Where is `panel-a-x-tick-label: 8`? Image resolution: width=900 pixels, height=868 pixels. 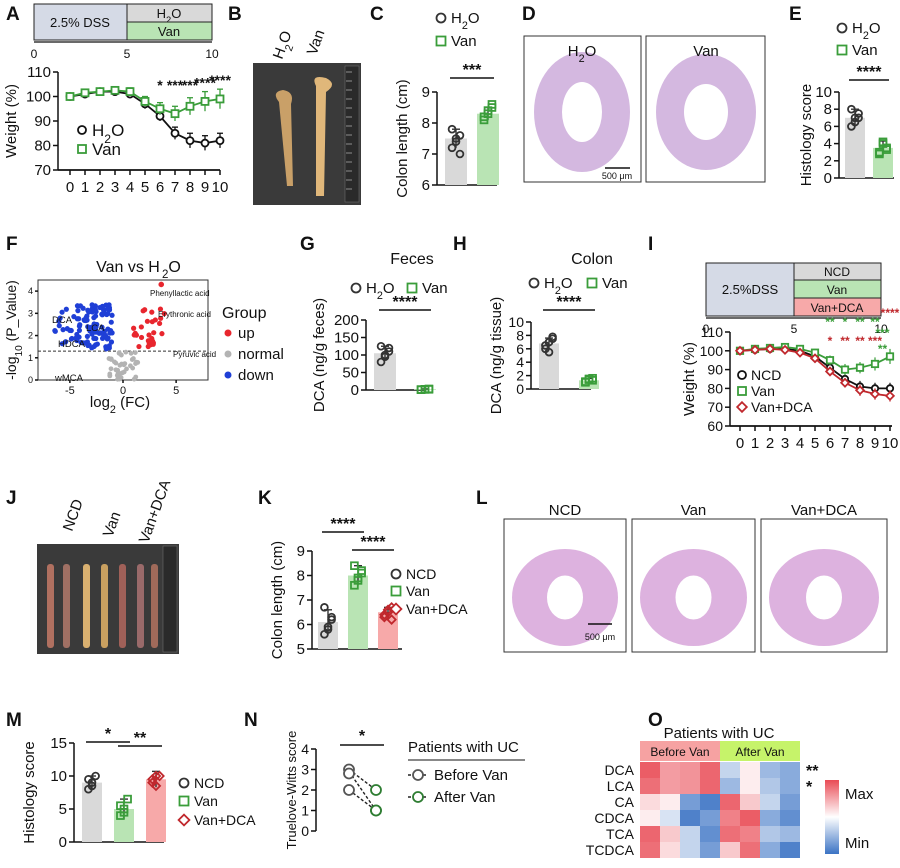
panel-a-x-tick-label: 8 is located at coordinates (190, 187).